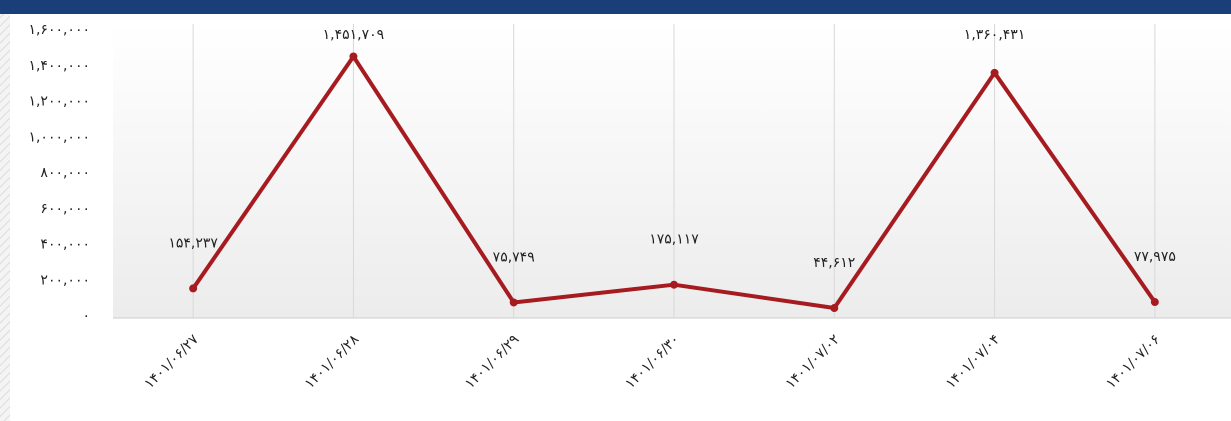  I want to click on data-label: ۱,۴۵۱,۷۰۹, so click(354, 35).